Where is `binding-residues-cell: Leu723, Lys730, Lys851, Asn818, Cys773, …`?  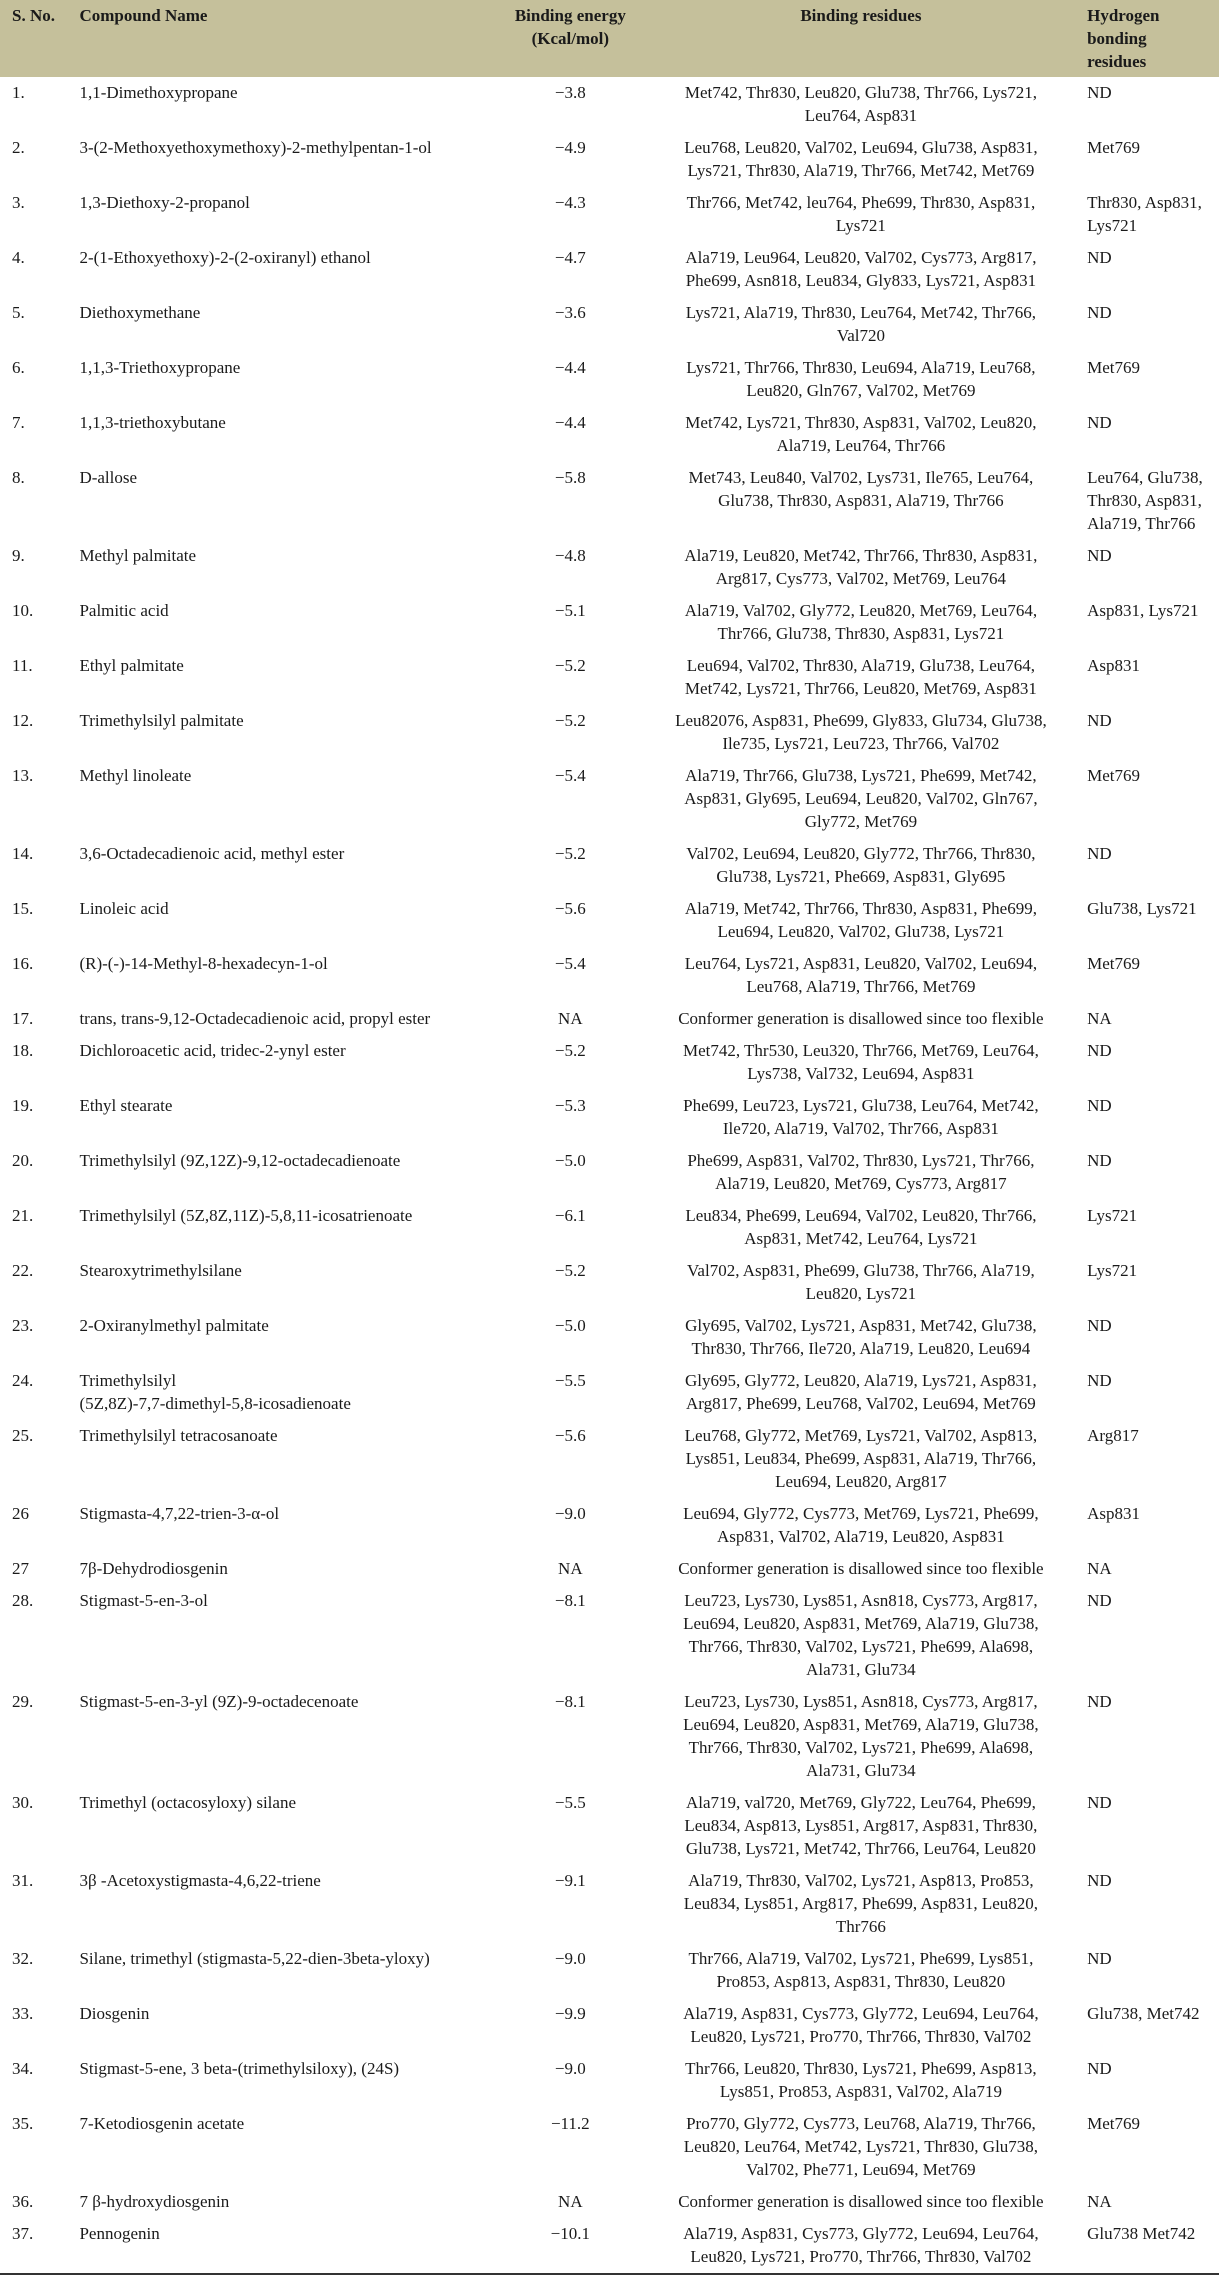
binding-residues-cell: Leu723, Lys730, Lys851, Asn818, Cys773, … is located at coordinates (861, 1736).